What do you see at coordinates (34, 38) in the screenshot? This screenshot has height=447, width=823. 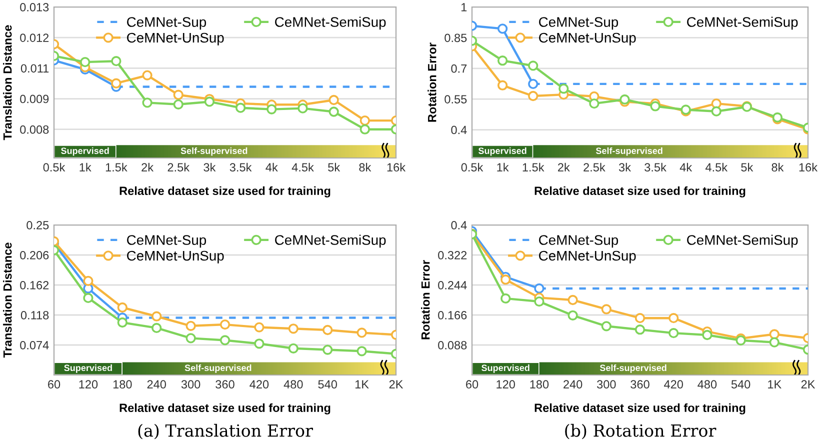 I see `y-tick-label: 0.012` at bounding box center [34, 38].